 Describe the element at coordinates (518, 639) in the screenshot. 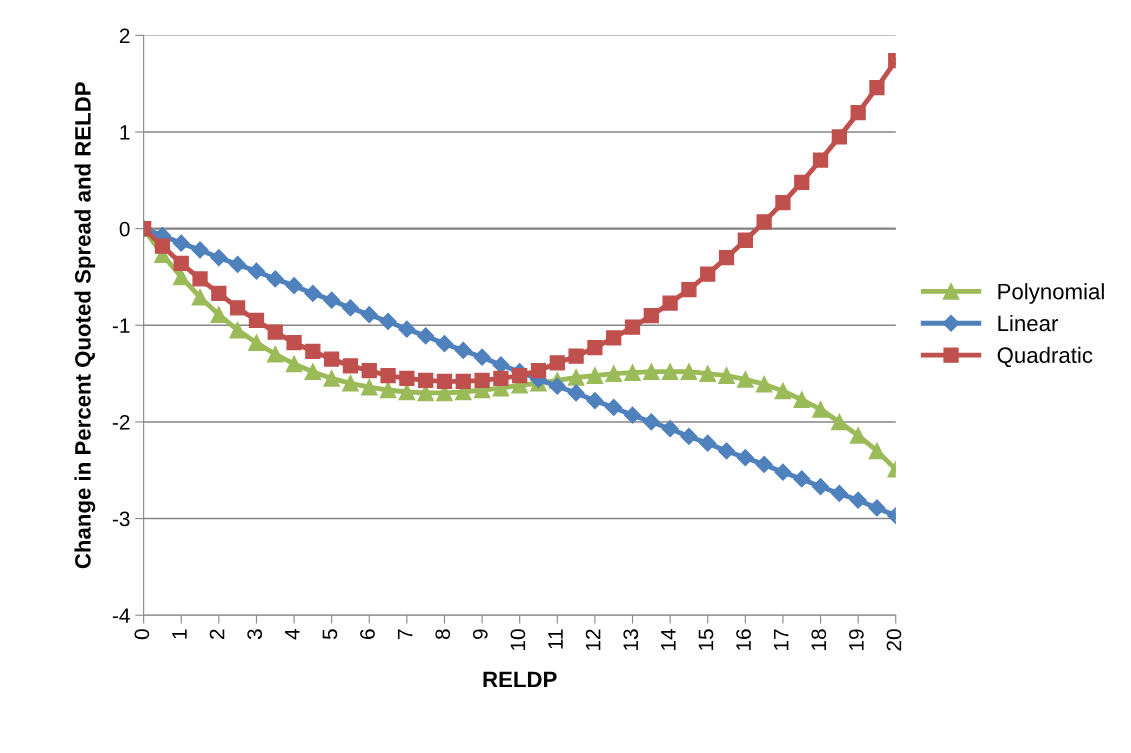

I see `x-tick-label: 10` at that location.